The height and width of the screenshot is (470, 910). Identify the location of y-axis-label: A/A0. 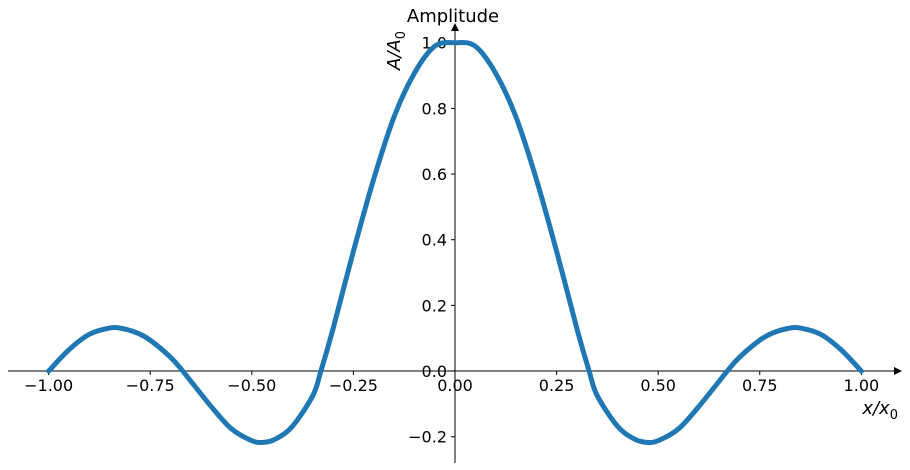
(396, 51).